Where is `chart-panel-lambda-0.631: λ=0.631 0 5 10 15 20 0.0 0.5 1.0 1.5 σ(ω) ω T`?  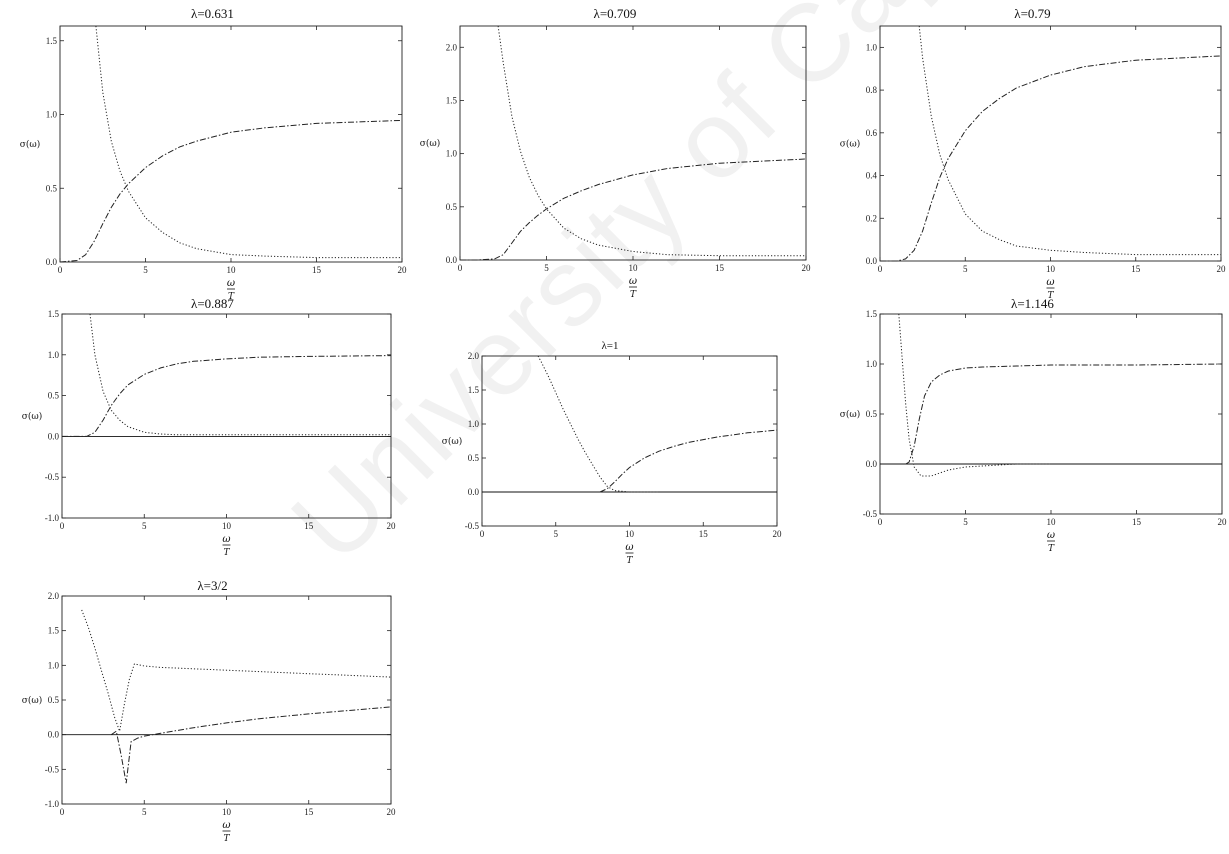 chart-panel-lambda-0.631: λ=0.631 0 5 10 15 20 0.0 0.5 1.0 1.5 σ(ω) ω T is located at coordinates (214, 154).